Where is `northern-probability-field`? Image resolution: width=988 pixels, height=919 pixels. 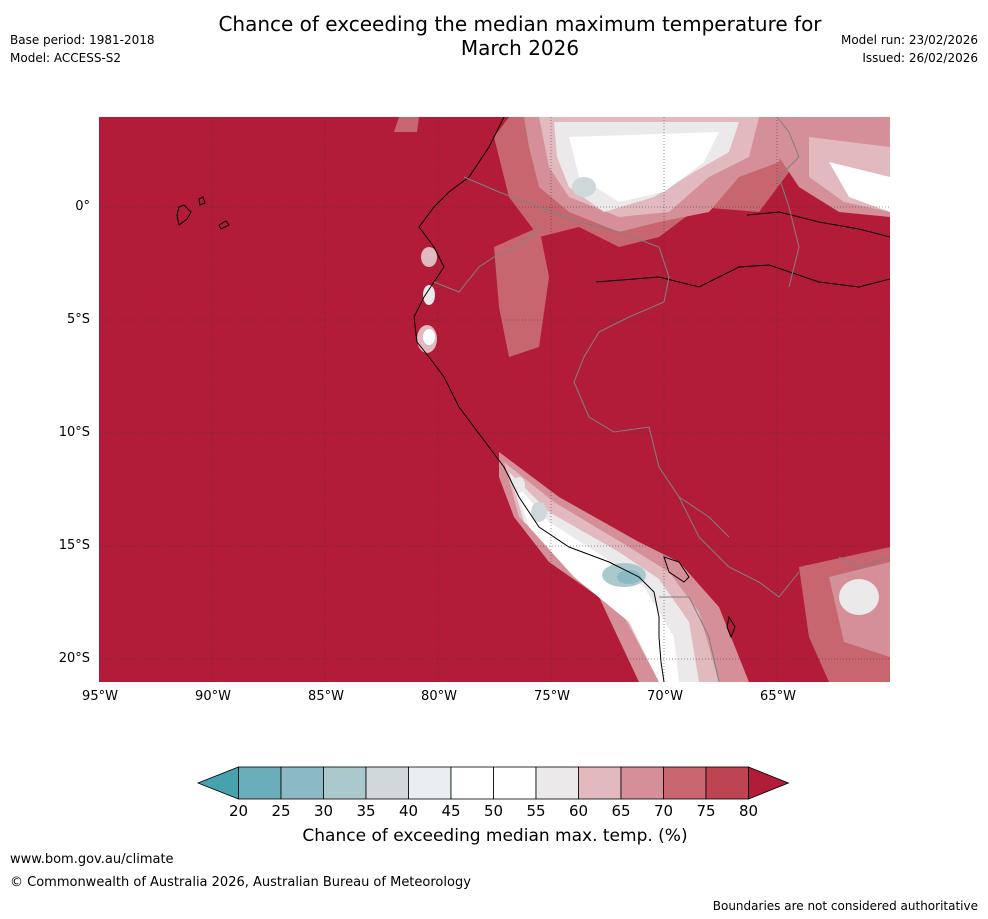
northern-probability-field is located at coordinates (642, 182).